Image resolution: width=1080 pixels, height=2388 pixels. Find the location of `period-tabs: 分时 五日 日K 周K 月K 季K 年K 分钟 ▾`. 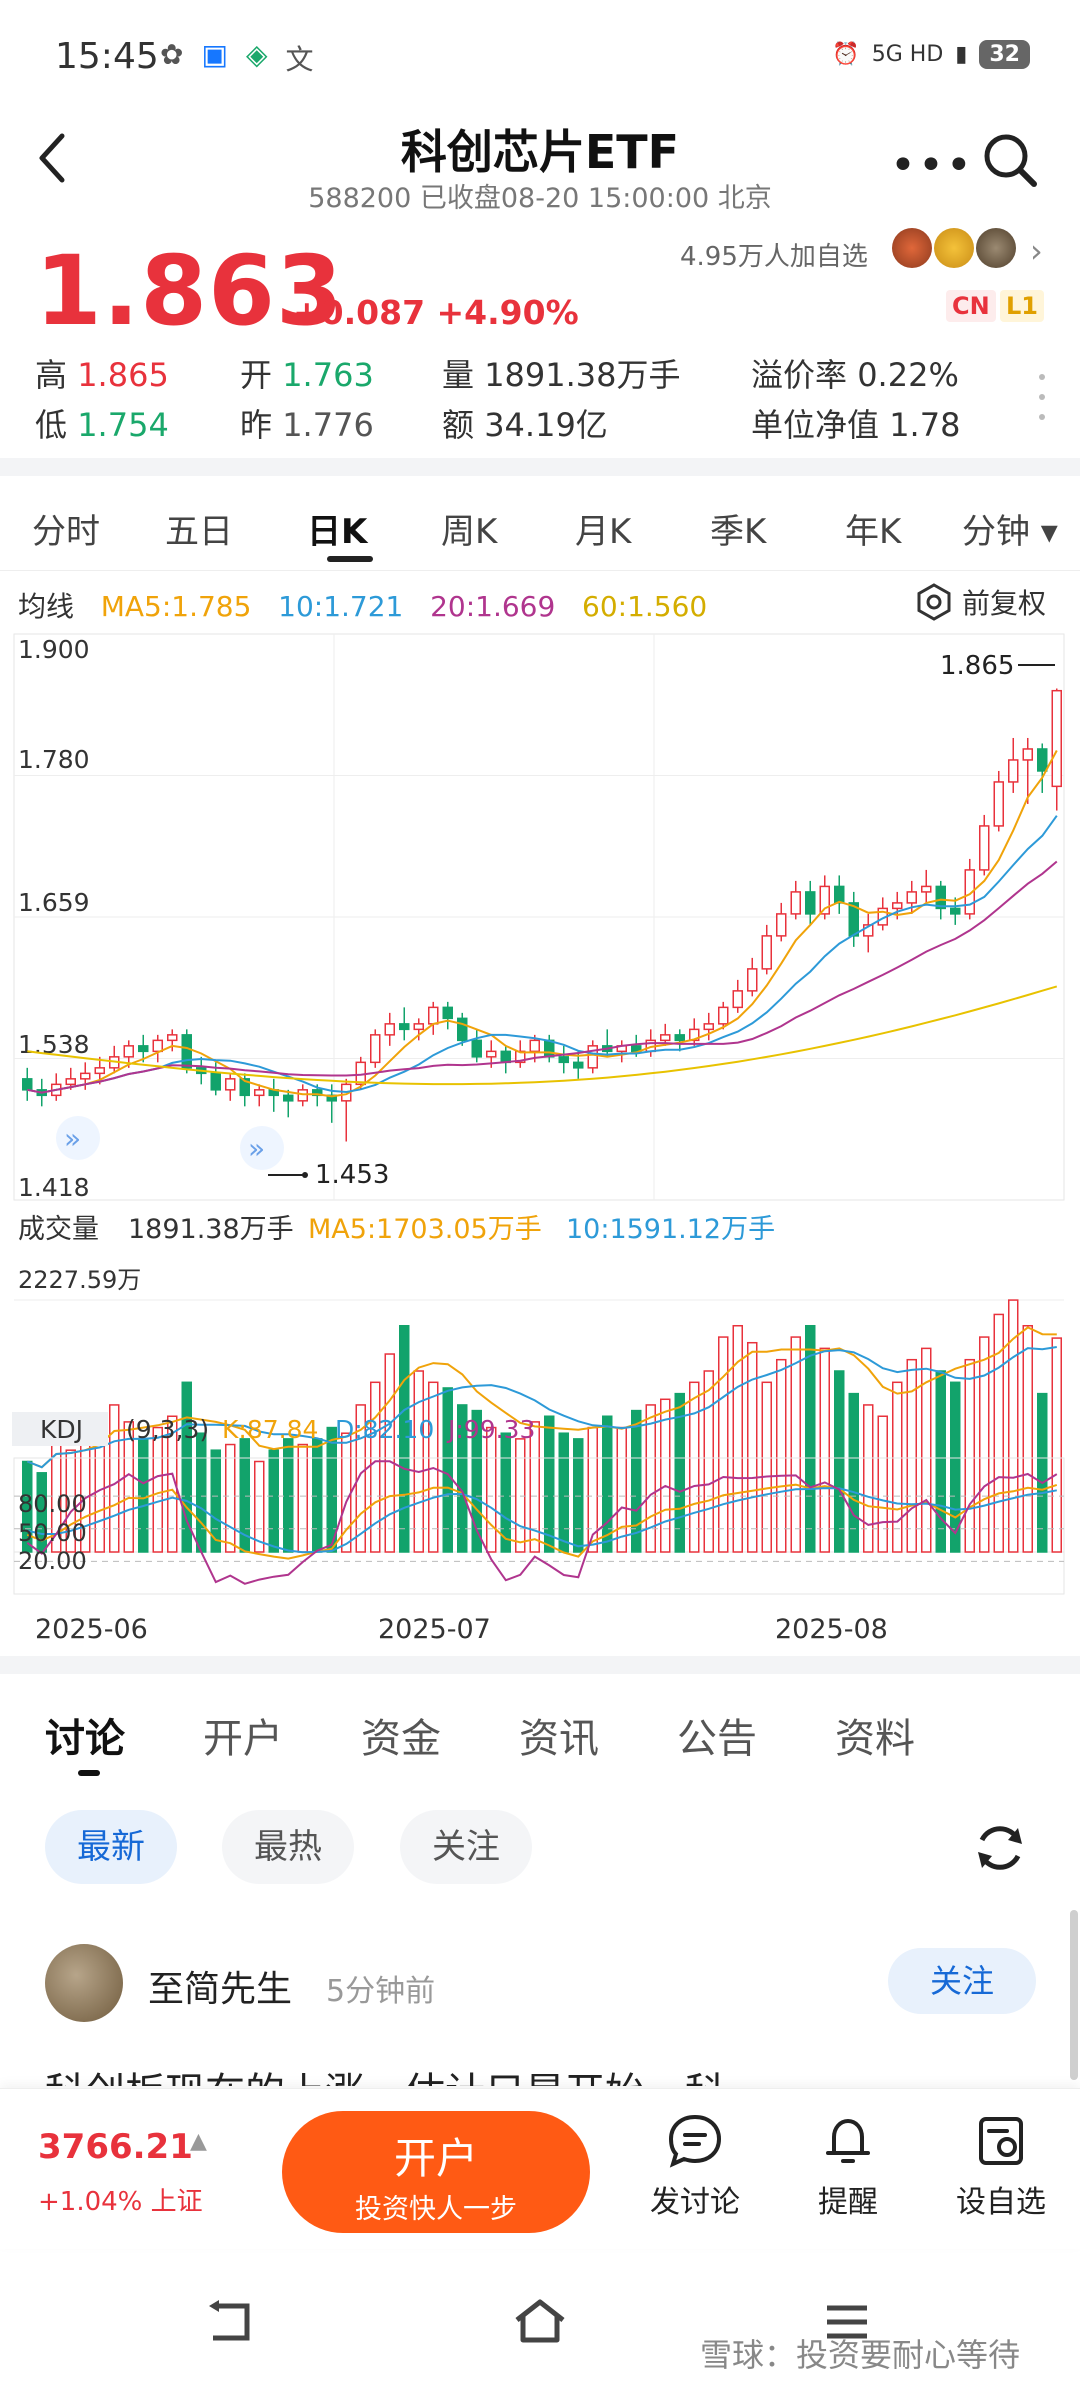

period-tabs: 分时 五日 日K 周K 月K 季K 年K 分钟 ▾ is located at coordinates (540, 524).